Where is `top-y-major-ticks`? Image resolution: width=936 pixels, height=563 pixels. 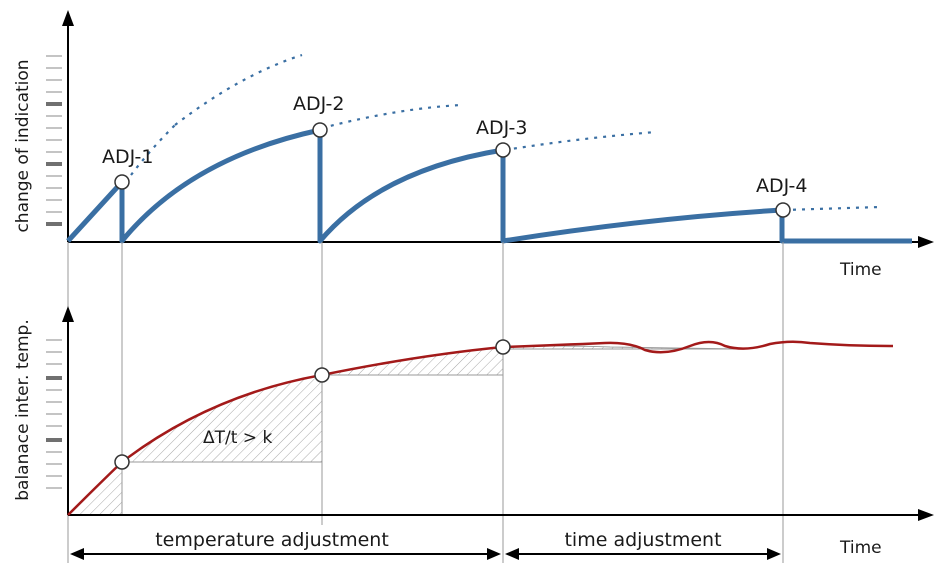
top-y-major-ticks is located at coordinates (54, 164).